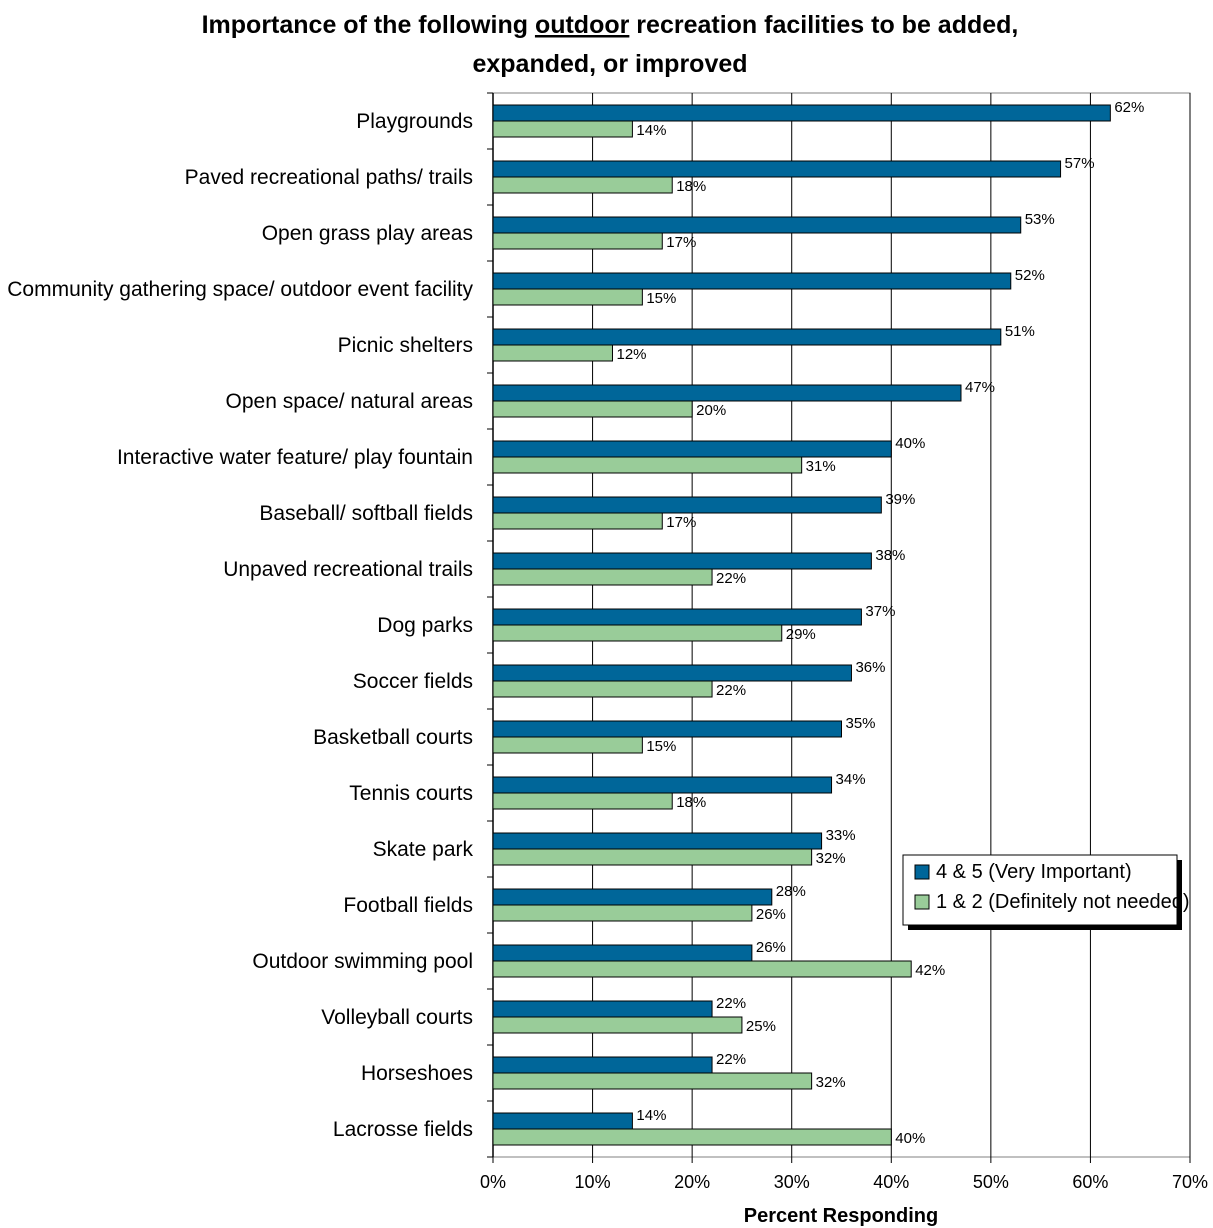 This screenshot has width=1213, height=1228. Describe the element at coordinates (991, 1182) in the screenshot. I see `x-tick-label: 50%` at that location.